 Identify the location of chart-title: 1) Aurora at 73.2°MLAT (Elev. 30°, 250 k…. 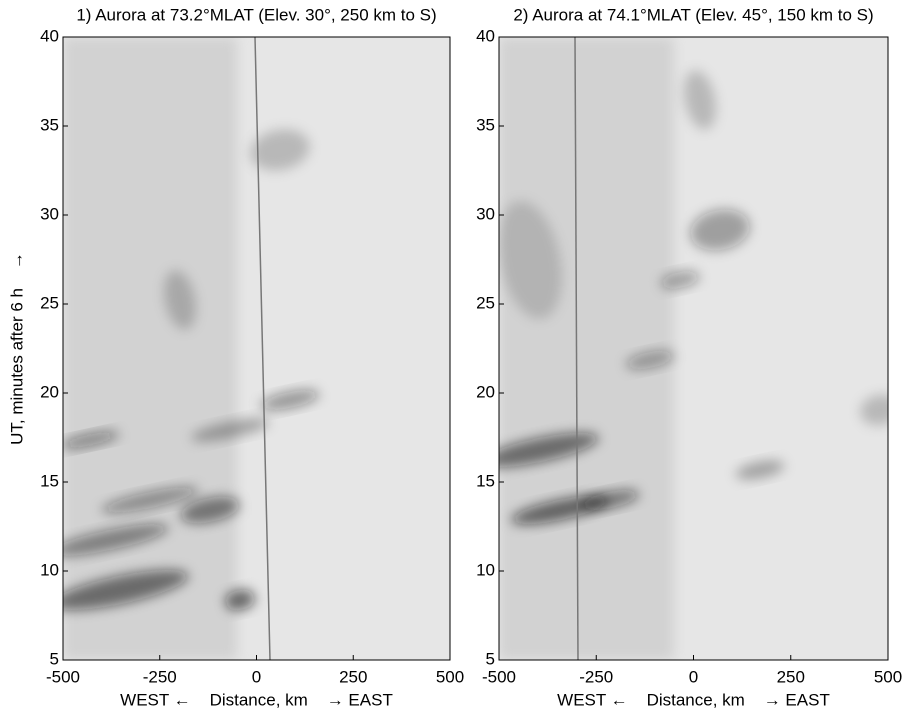
(256, 14).